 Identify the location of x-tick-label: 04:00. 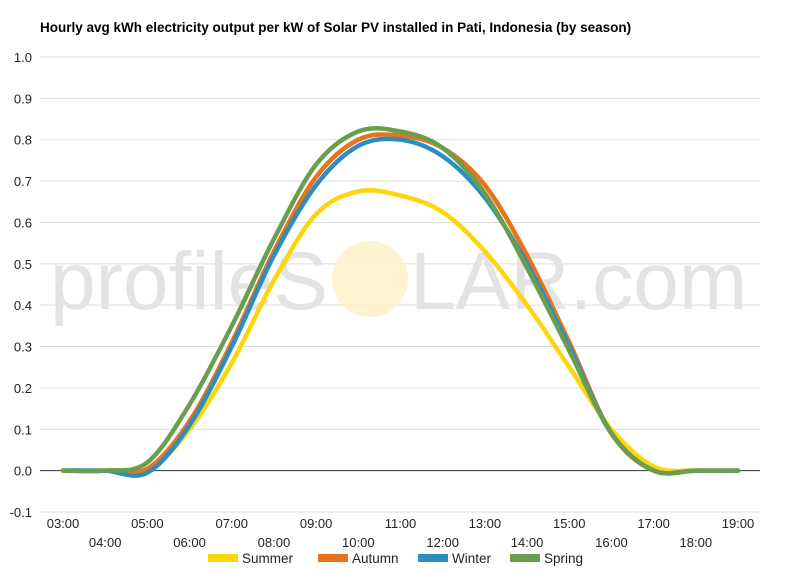
(105, 542).